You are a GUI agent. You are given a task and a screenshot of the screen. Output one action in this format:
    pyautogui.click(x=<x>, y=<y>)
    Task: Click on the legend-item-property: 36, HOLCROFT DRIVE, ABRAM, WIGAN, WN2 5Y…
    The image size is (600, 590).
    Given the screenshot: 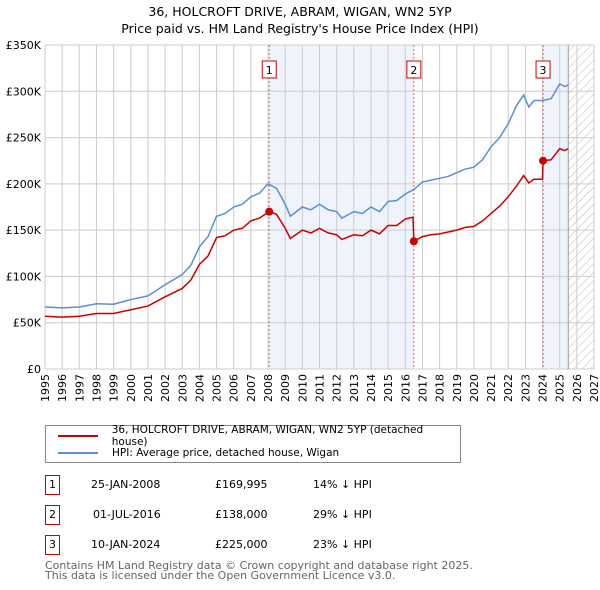 What is the action you would take?
    pyautogui.click(x=259, y=436)
    